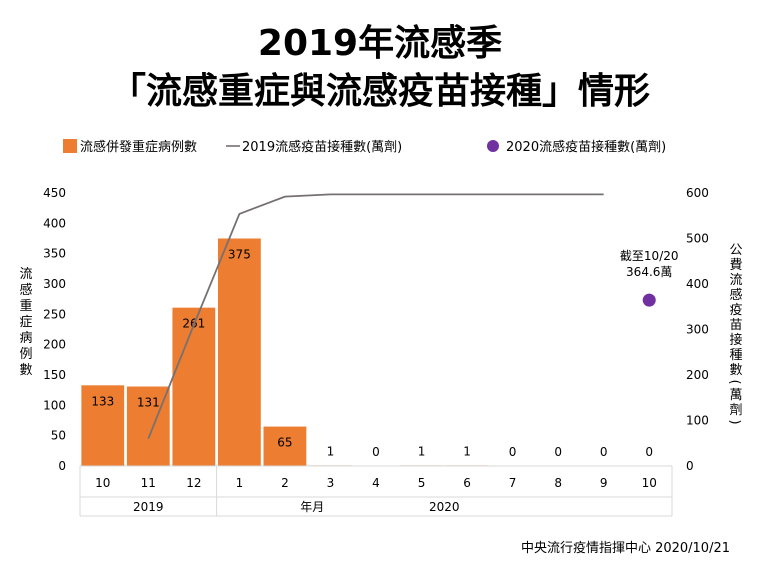 The width and height of the screenshot is (760, 570). What do you see at coordinates (735, 325) in the screenshot?
I see `y2-axis-title-char: 苗` at bounding box center [735, 325].